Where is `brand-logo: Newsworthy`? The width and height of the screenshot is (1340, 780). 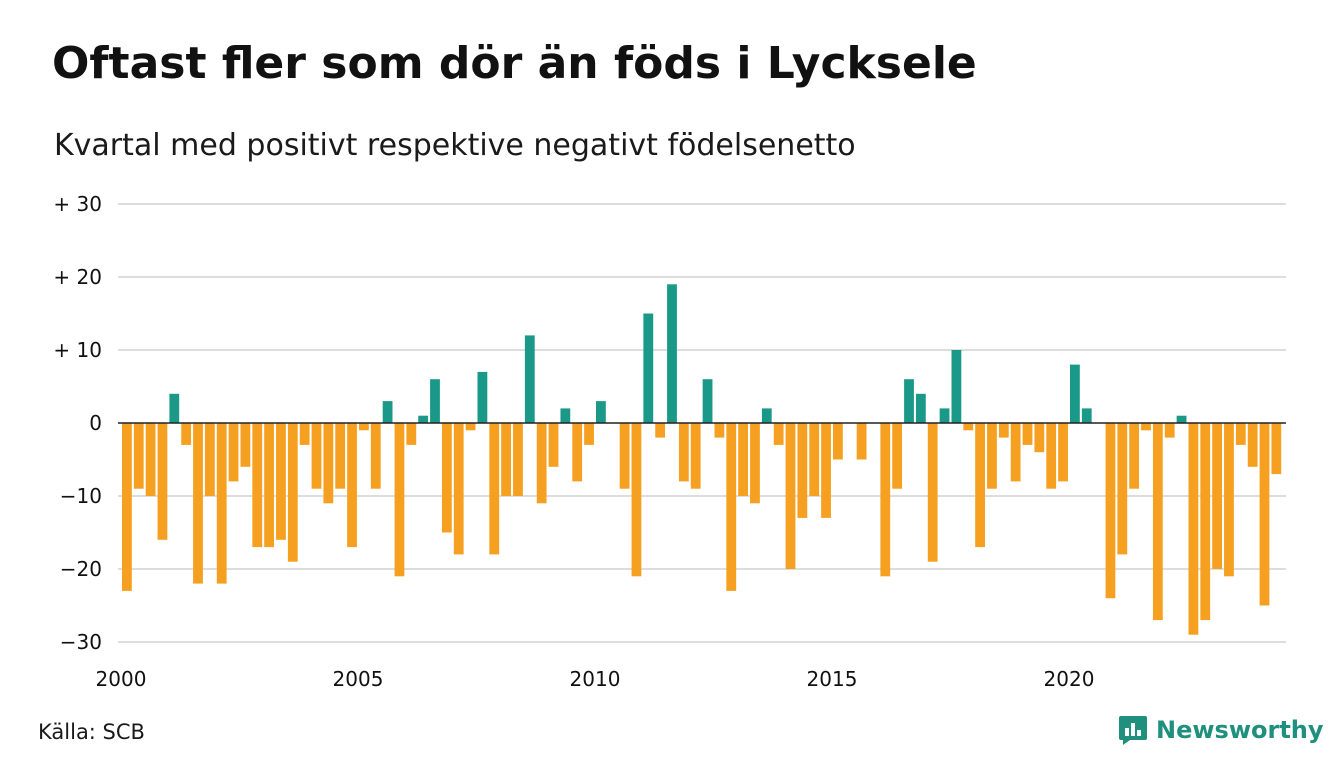 brand-logo: Newsworthy is located at coordinates (1221, 730).